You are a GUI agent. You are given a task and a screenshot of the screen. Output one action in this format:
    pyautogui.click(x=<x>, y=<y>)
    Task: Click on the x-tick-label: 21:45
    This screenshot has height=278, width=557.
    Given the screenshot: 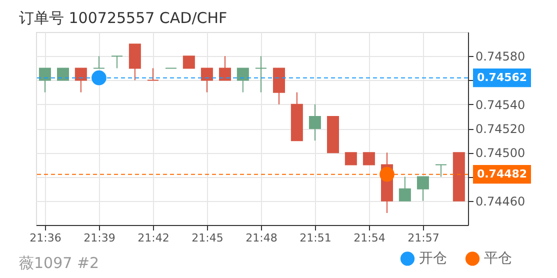 What is the action you would take?
    pyautogui.click(x=208, y=238)
    